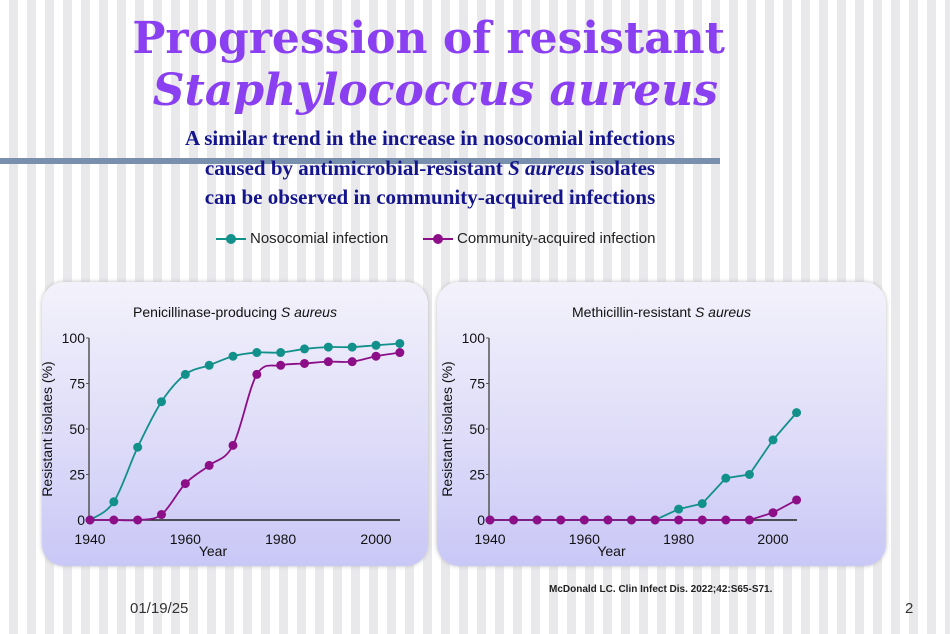  What do you see at coordinates (633, 312) in the screenshot?
I see `chart-title-text: Methicillin-resistant` at bounding box center [633, 312].